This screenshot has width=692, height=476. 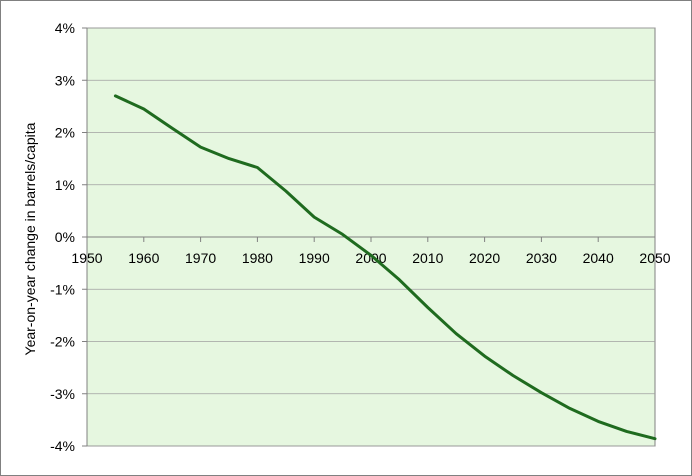 What do you see at coordinates (86, 258) in the screenshot?
I see `x-tick-label: 1950` at bounding box center [86, 258].